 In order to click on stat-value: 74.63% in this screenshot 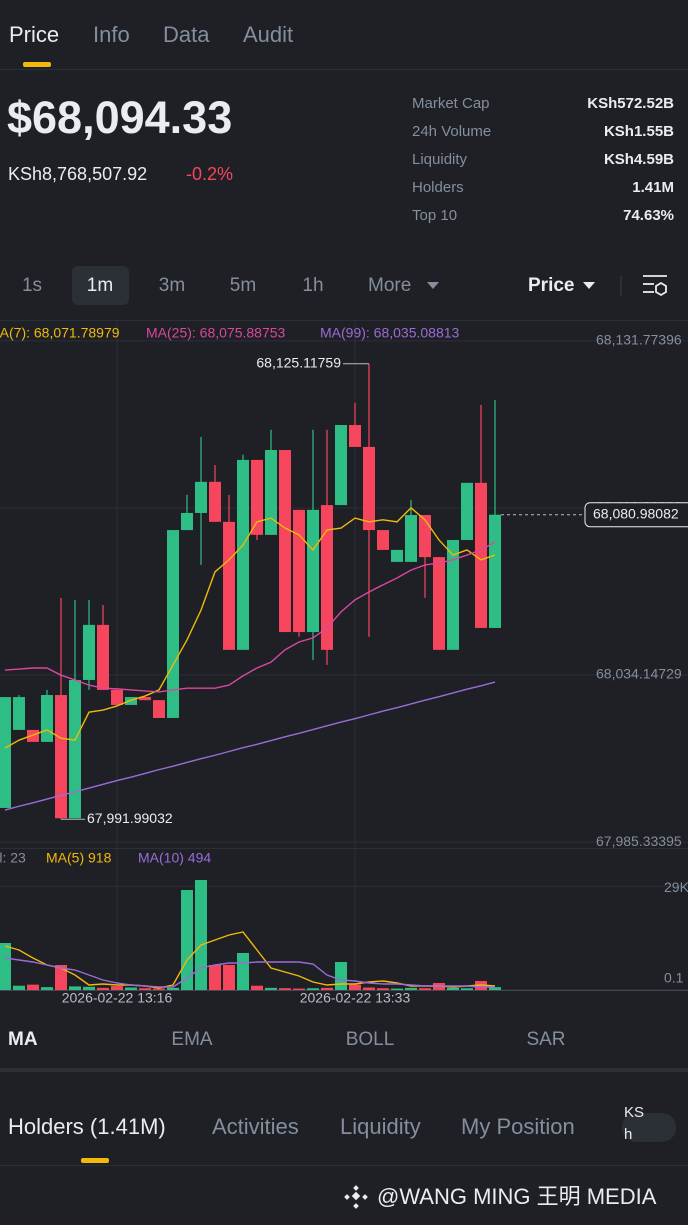, I will do `click(648, 215)`.